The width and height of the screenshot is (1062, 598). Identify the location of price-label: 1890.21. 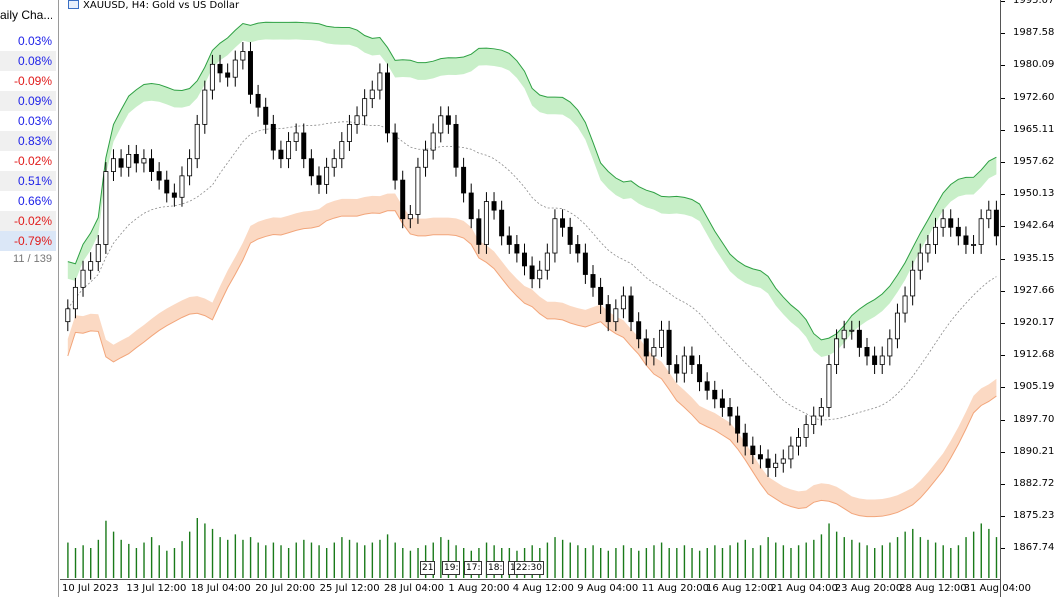
(1034, 451).